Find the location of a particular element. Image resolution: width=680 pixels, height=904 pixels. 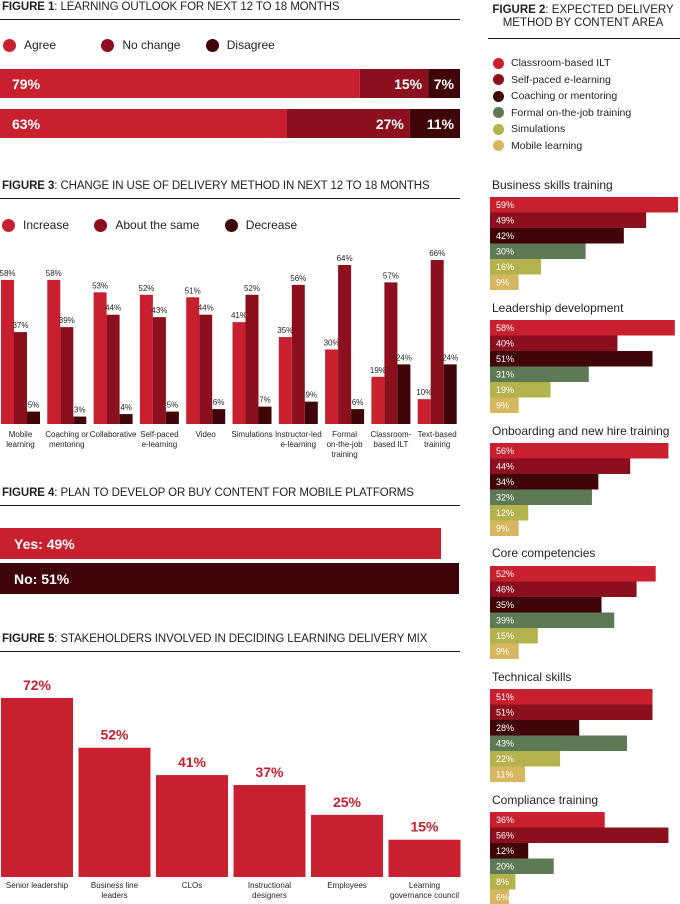

figure2-value-classroom-1: 58% is located at coordinates (505, 328).